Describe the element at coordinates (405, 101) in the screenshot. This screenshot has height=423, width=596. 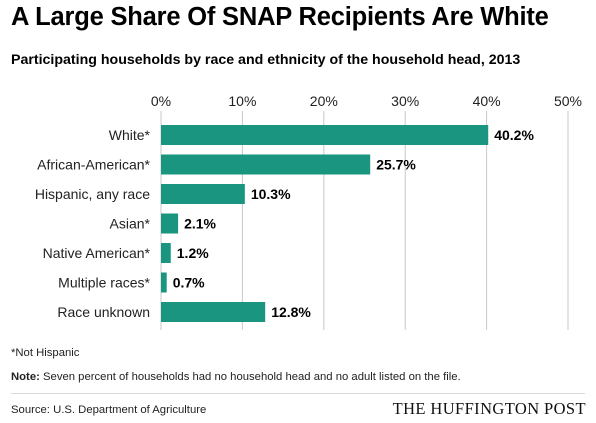
I see `x-tick-label: 30%` at that location.